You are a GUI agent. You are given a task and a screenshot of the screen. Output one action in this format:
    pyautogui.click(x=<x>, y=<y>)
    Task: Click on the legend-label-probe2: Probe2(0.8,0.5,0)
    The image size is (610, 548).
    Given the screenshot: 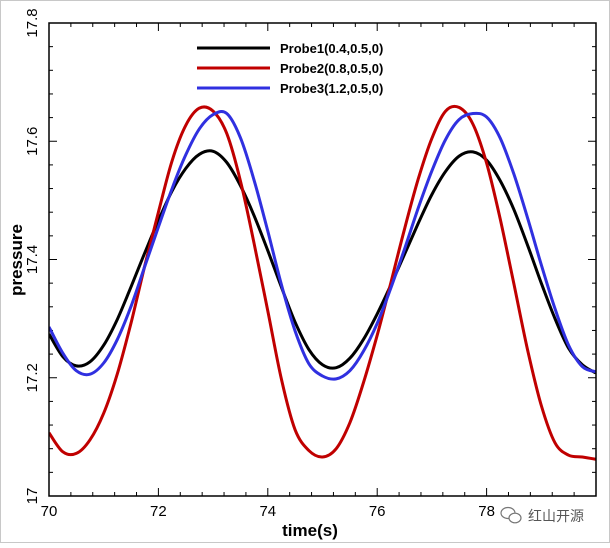 What is the action you would take?
    pyautogui.click(x=331, y=68)
    